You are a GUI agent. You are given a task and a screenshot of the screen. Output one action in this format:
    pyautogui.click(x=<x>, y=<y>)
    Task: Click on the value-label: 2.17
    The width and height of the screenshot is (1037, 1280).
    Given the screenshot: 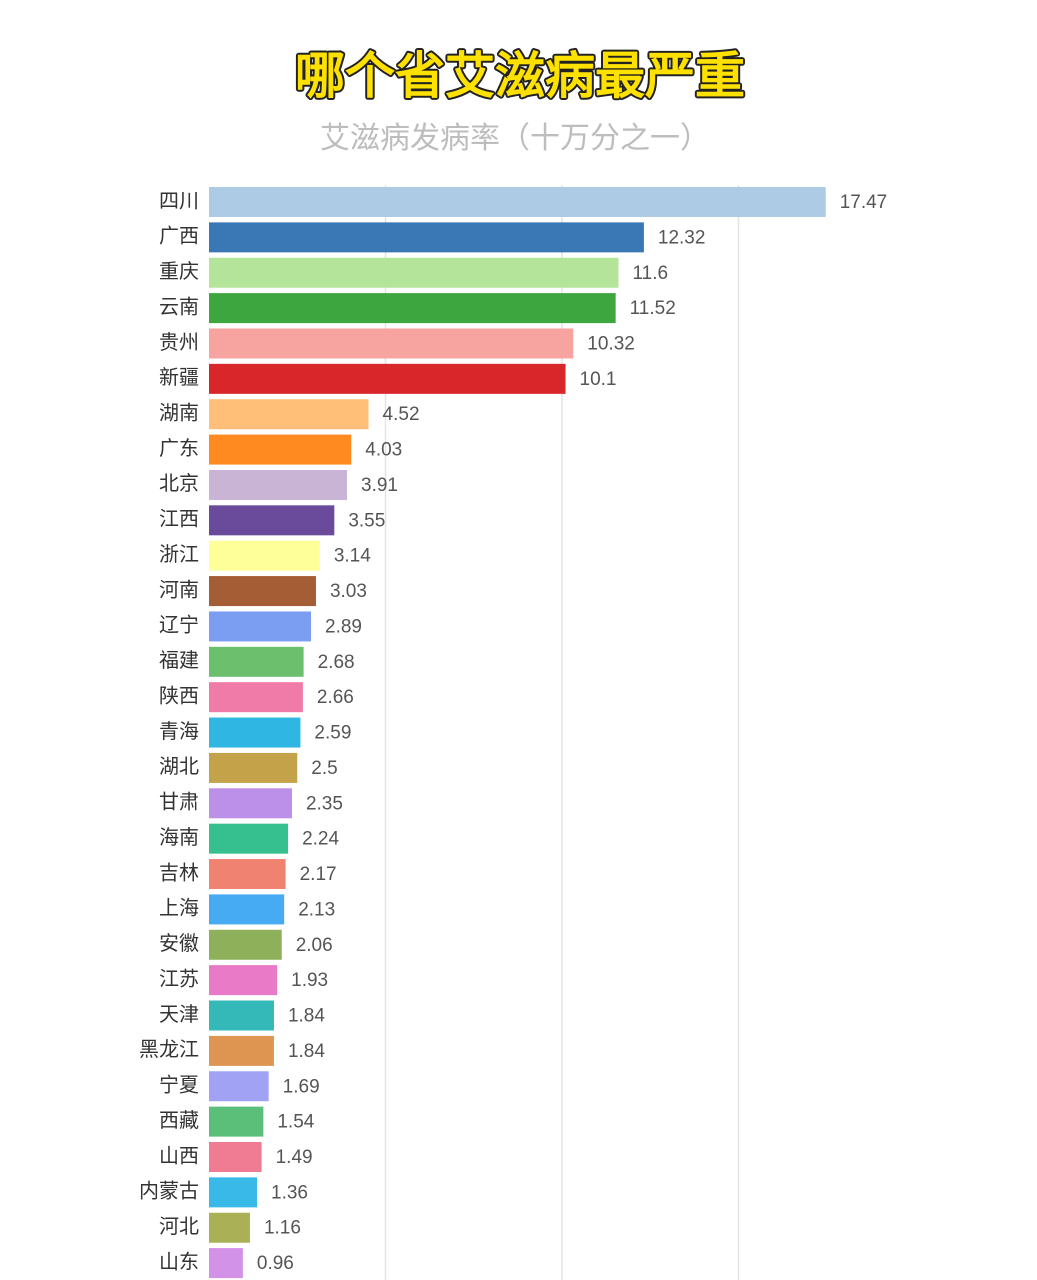 What is the action you would take?
    pyautogui.click(x=318, y=874)
    